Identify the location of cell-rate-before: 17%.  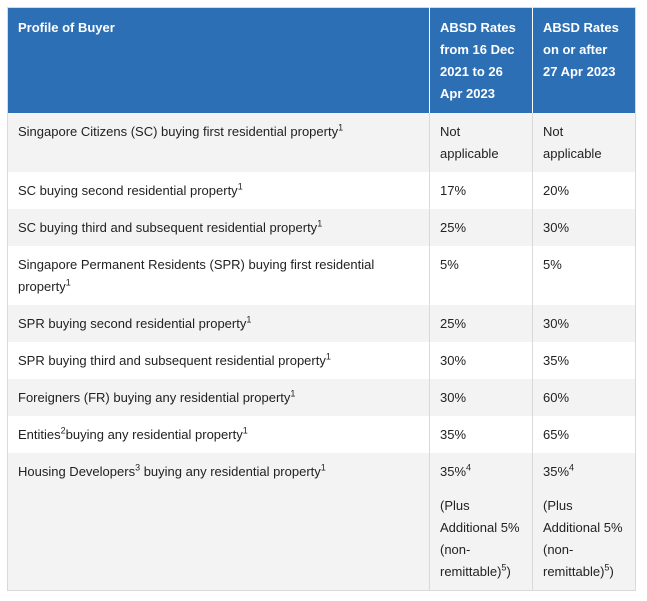
(481, 190).